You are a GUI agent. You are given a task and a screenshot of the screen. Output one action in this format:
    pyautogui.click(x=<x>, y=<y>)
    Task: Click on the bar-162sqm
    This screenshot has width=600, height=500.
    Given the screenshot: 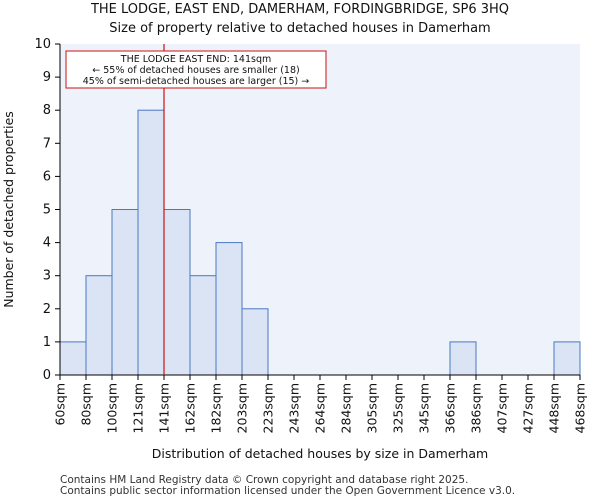 What is the action you would take?
    pyautogui.click(x=203, y=325)
    